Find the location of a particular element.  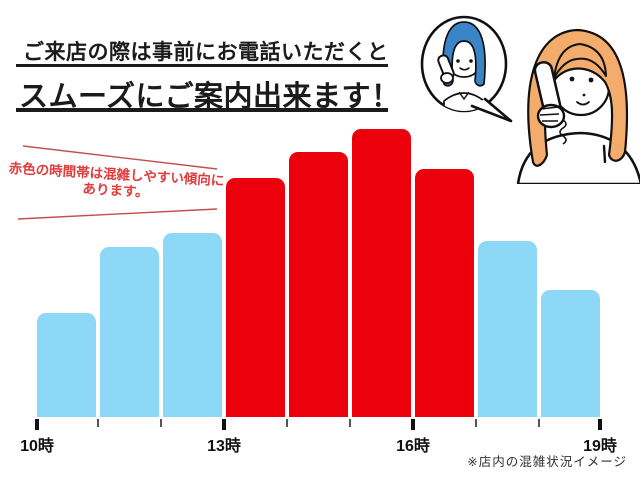

headline-line1: ご来店の際は事前にお電話いただくと is located at coordinates (206, 52).